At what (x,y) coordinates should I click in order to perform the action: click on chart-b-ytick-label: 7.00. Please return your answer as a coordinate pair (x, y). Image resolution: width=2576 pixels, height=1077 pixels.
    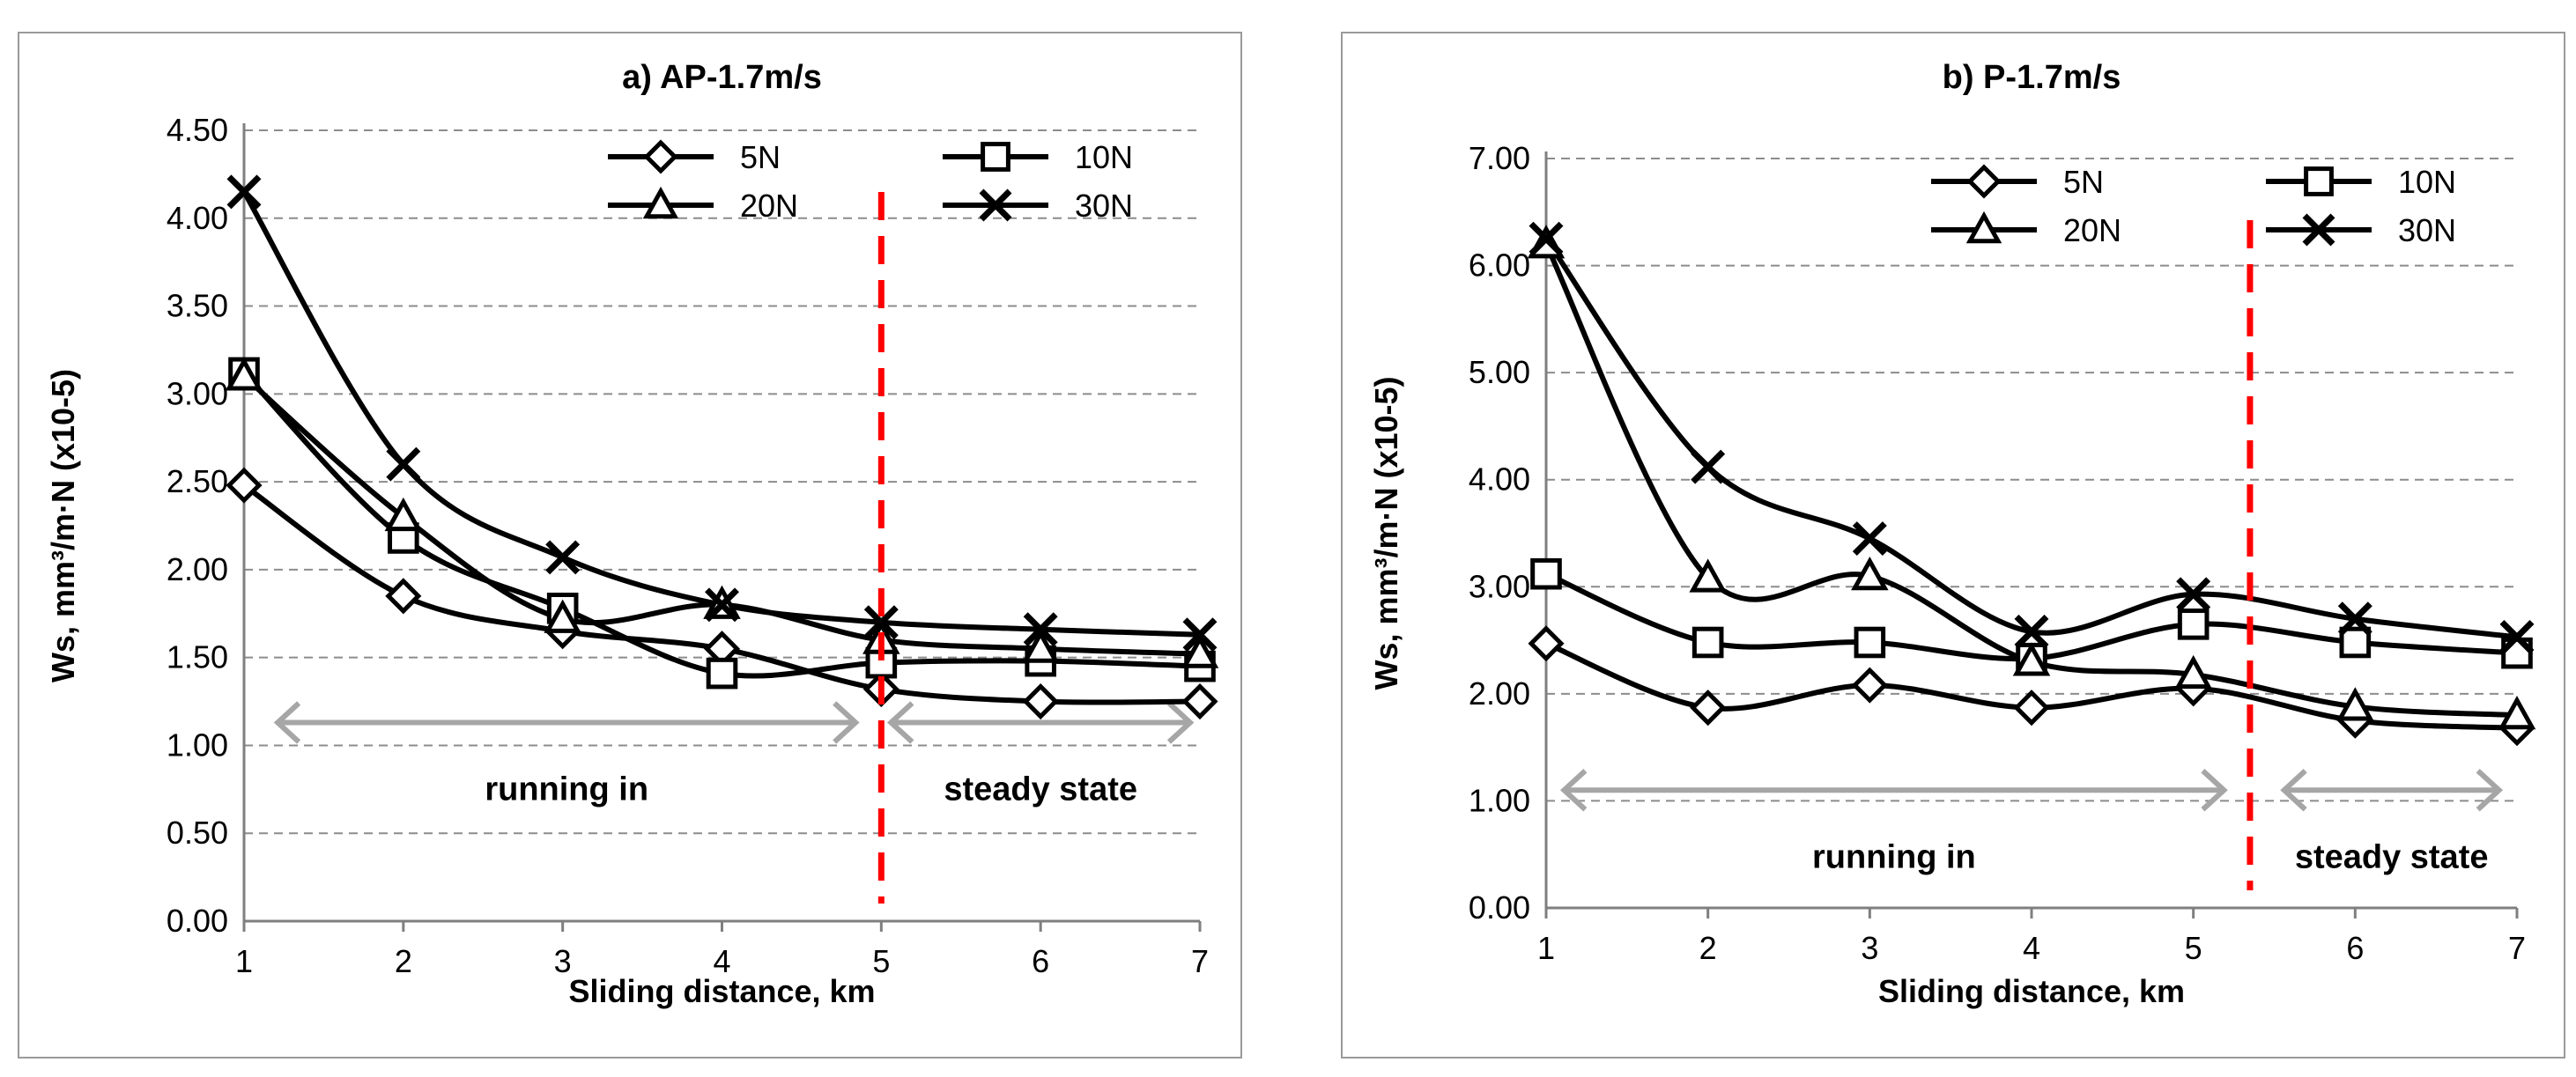
    Looking at the image, I should click on (1499, 158).